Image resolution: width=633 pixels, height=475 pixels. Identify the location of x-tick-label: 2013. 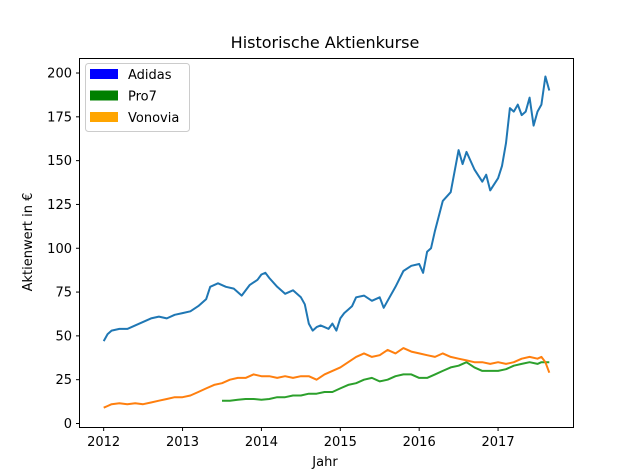
(182, 442).